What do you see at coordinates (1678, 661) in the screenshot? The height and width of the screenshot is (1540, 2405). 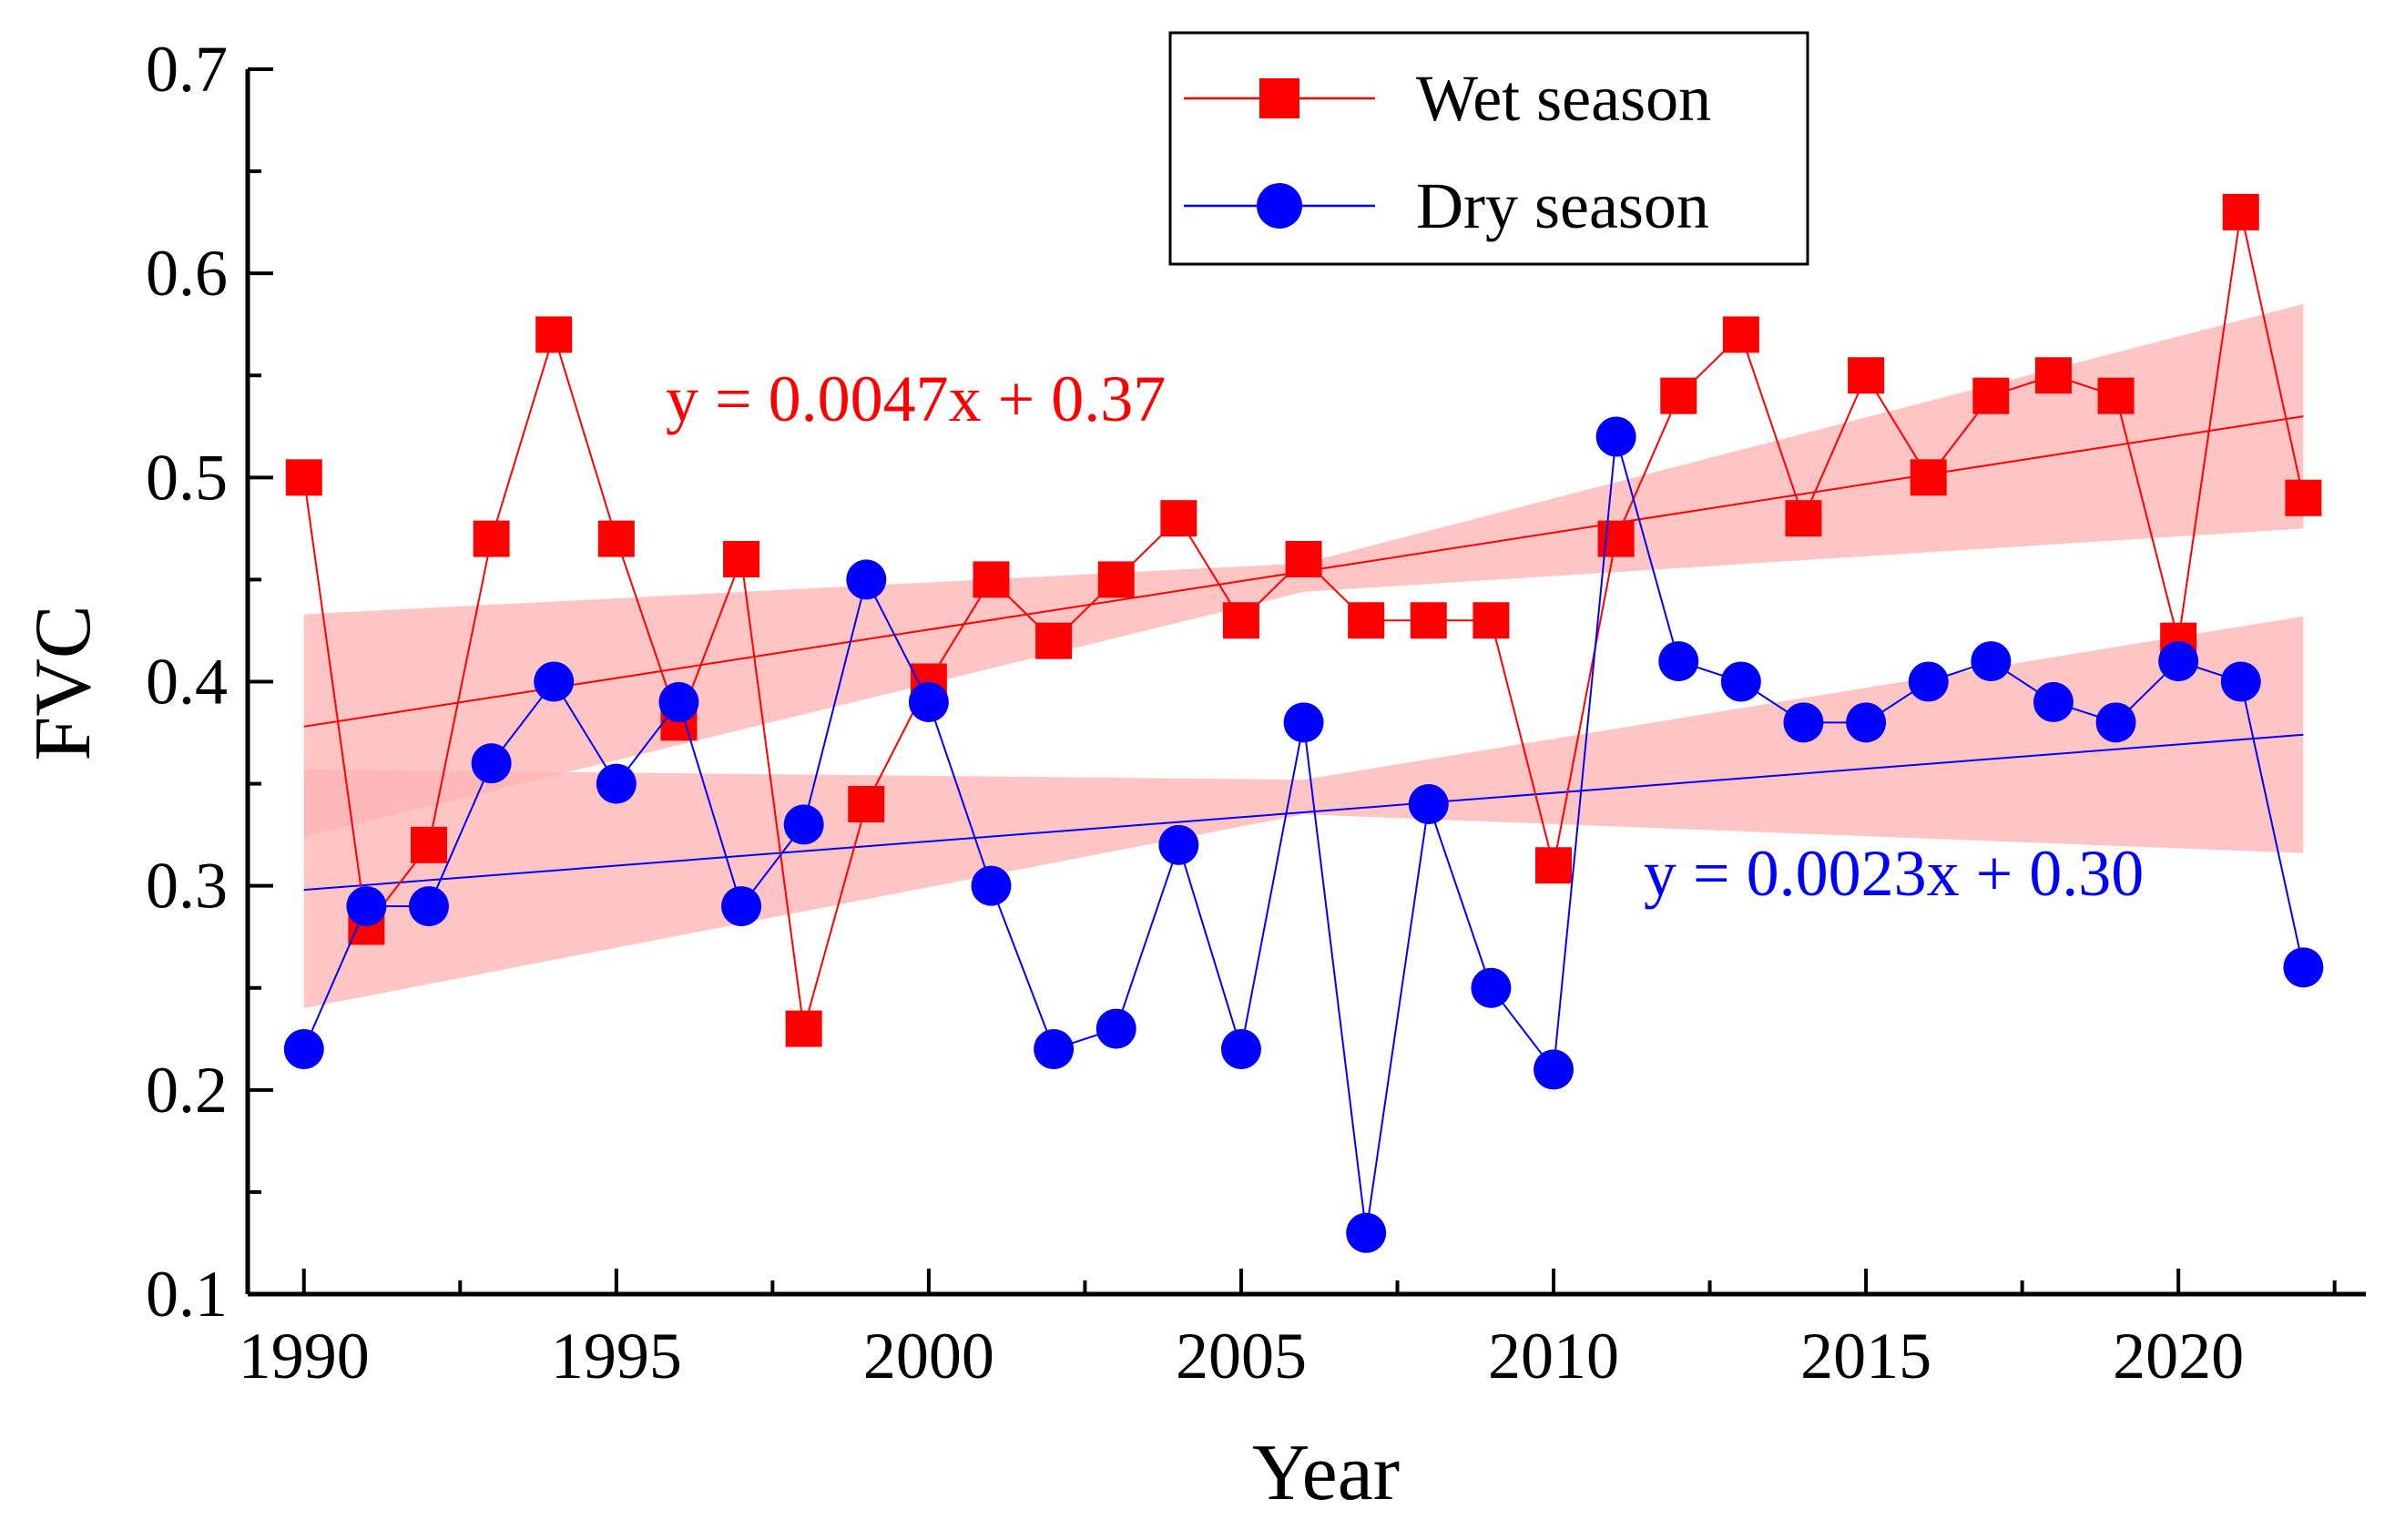 I see `dry-point-2012` at bounding box center [1678, 661].